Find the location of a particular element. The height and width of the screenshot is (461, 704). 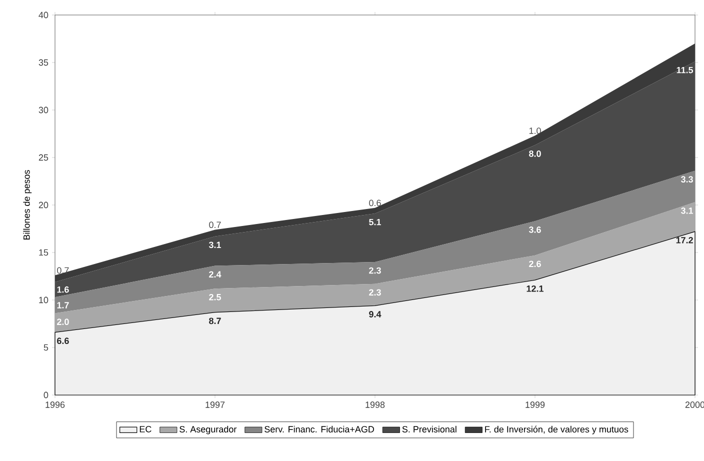

x-tick-label: 1996 is located at coordinates (55, 405).